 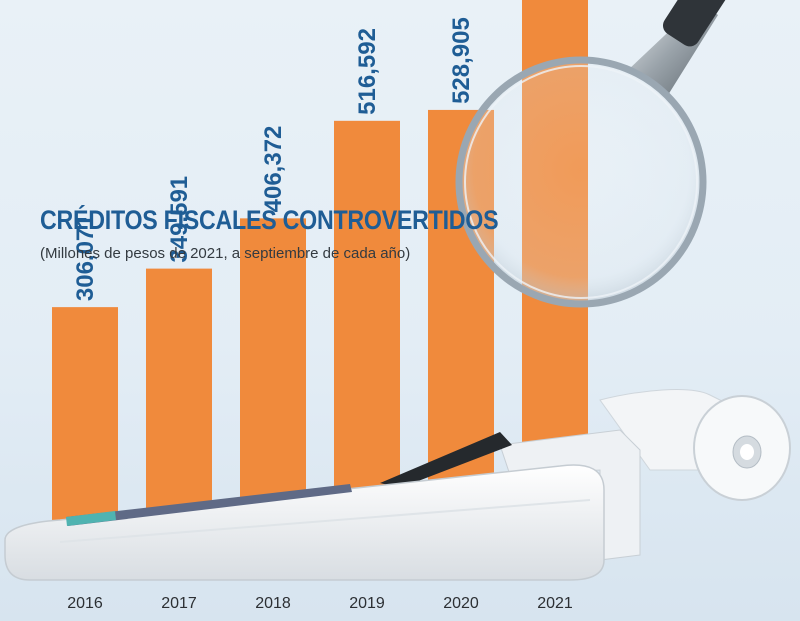 What do you see at coordinates (461, 603) in the screenshot?
I see `year-label-2020: 2020` at bounding box center [461, 603].